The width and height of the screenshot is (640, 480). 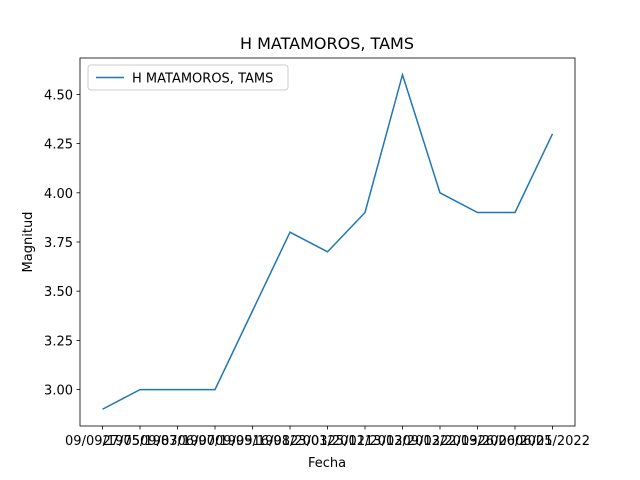 What do you see at coordinates (202, 79) in the screenshot?
I see `legend-label: H MATAMOROS, TAMS` at bounding box center [202, 79].